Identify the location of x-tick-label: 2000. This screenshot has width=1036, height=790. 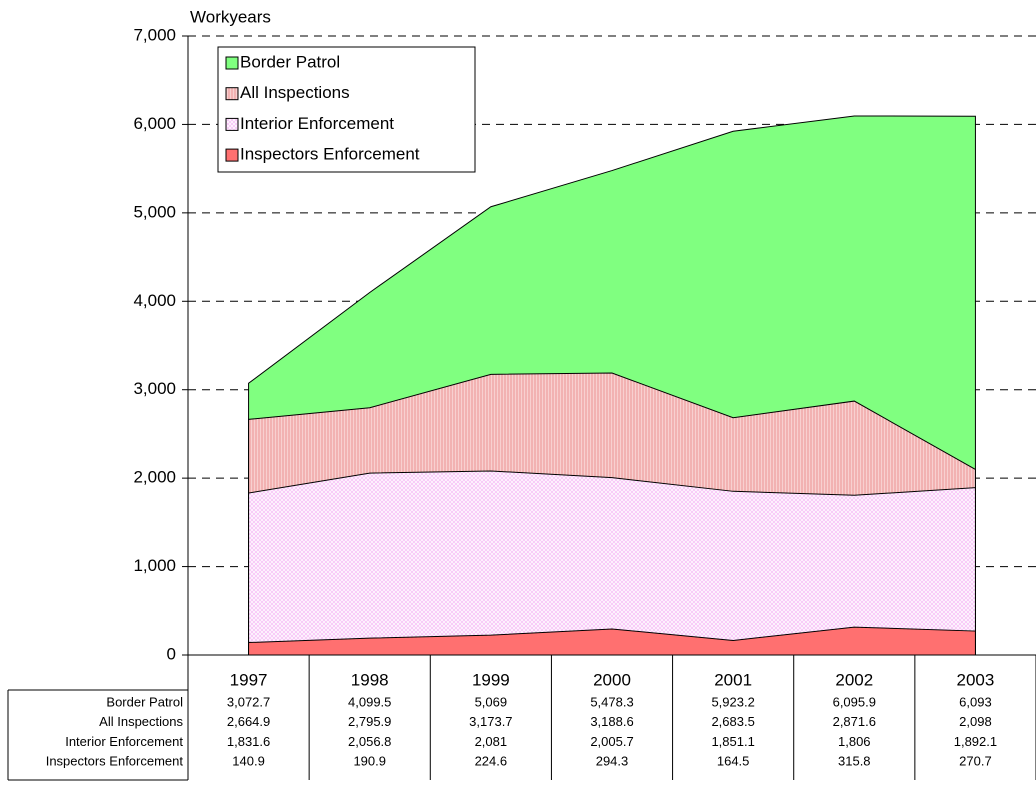
(612, 679).